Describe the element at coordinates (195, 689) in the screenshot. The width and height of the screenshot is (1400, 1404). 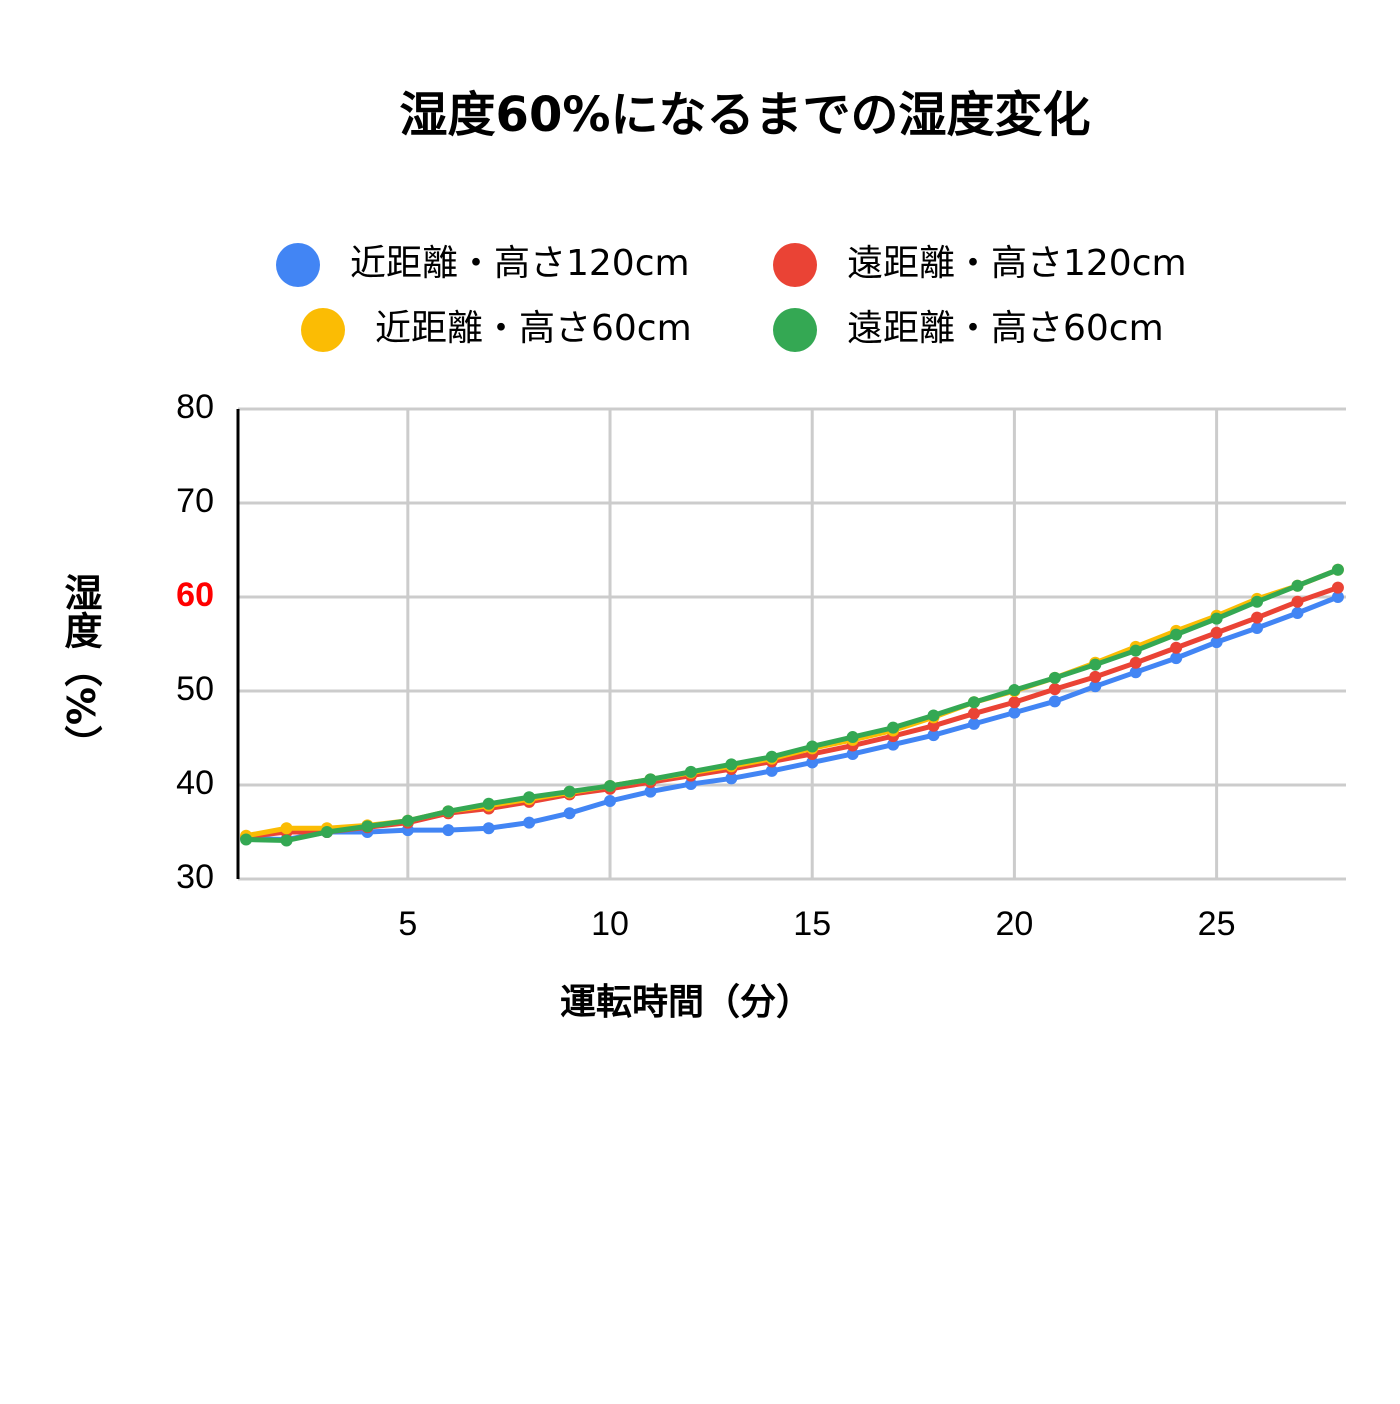
I see `y-tick-label: 50` at that location.